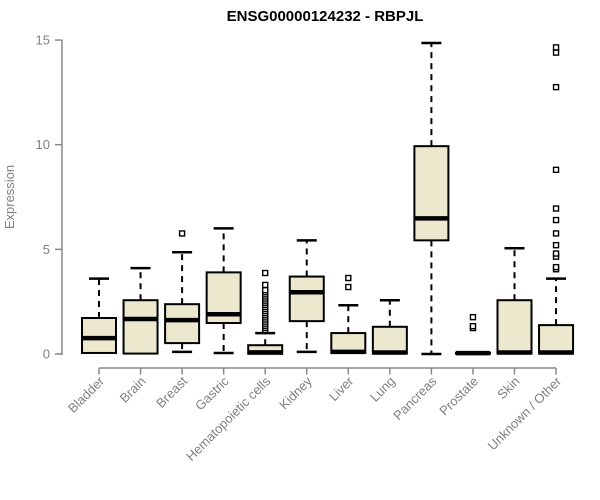 The height and width of the screenshot is (500, 600). What do you see at coordinates (508, 388) in the screenshot?
I see `x-tick-label: Skin` at bounding box center [508, 388].